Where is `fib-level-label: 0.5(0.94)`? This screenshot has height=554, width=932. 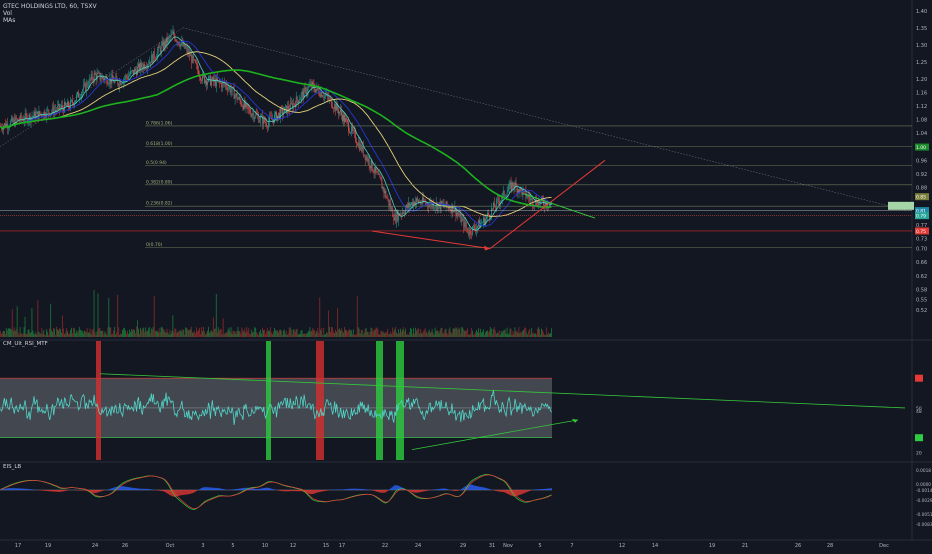 fib-level-label: 0.5(0.94) is located at coordinates (156, 163).